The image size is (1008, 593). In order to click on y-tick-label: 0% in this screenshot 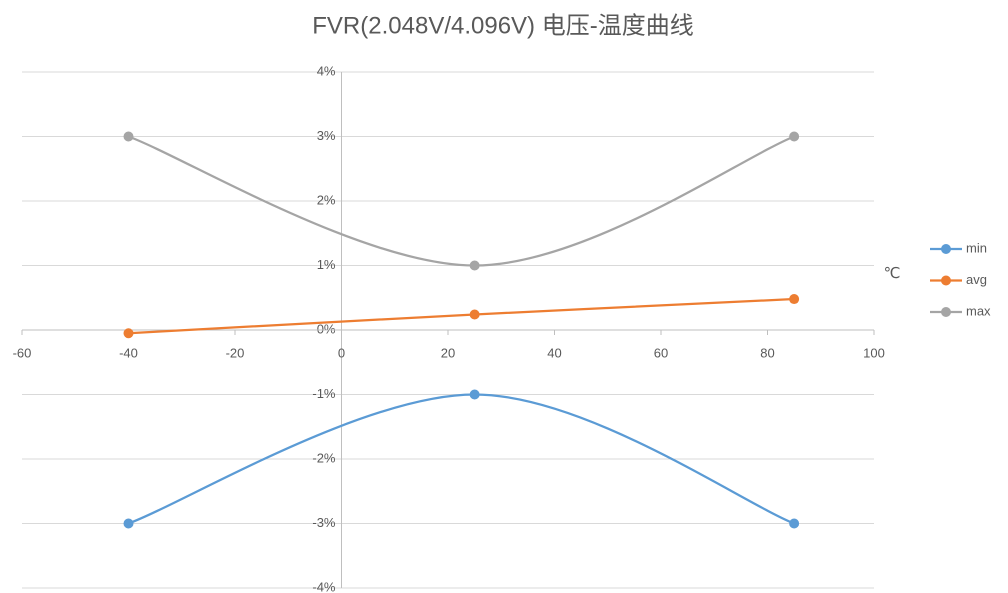, I will do `click(326, 328)`.